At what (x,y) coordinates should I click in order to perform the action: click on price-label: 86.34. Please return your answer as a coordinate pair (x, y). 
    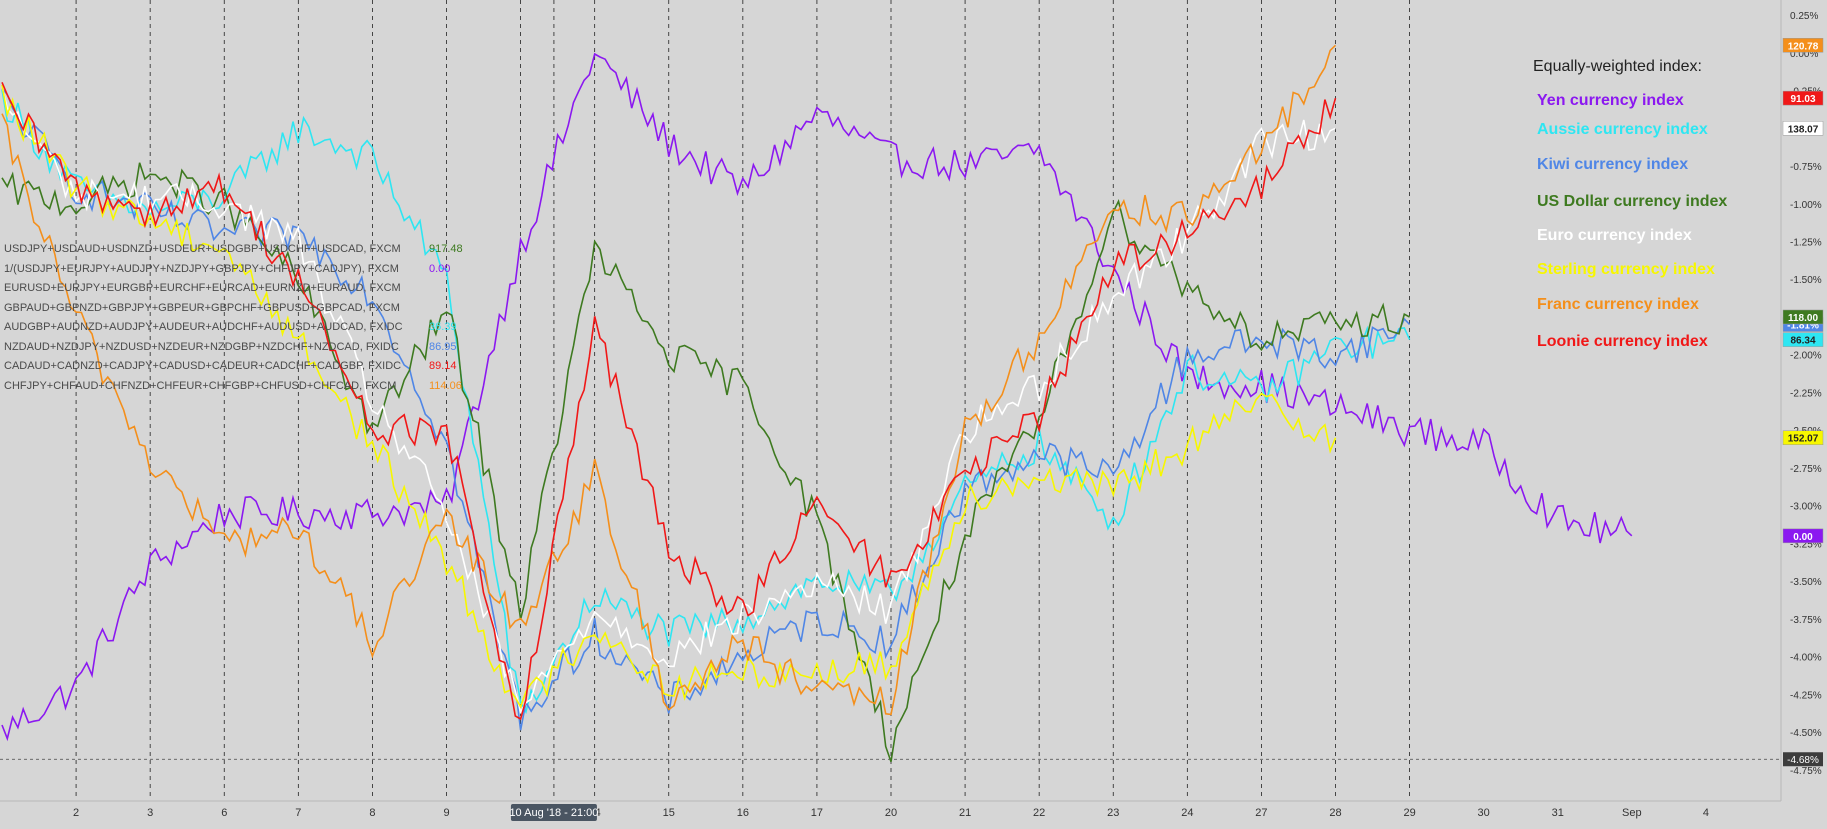
    Looking at the image, I should click on (1803, 339).